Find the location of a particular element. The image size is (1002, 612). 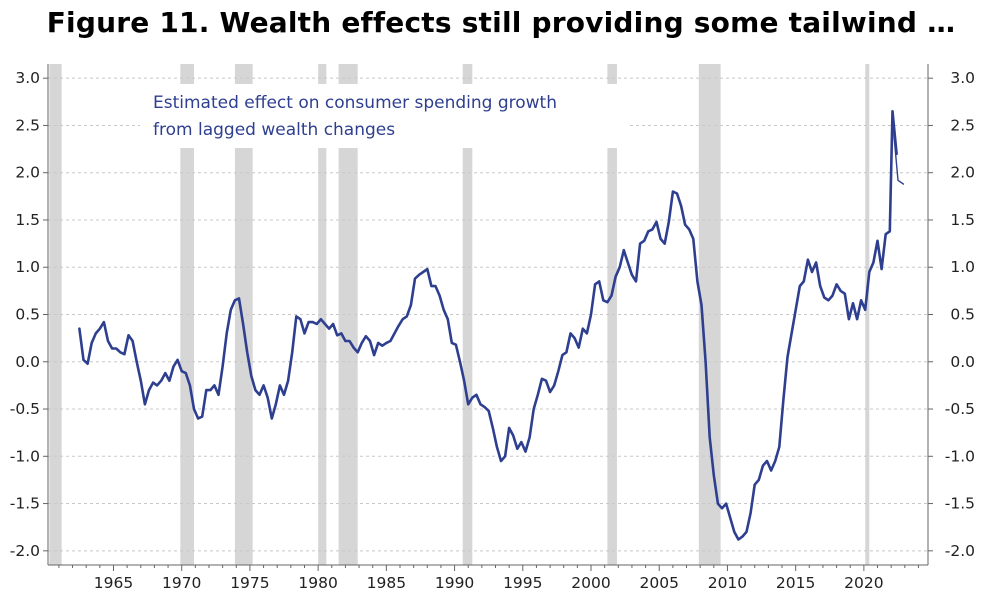

y-tick-label-left: 0.0 is located at coordinates (27, 362).